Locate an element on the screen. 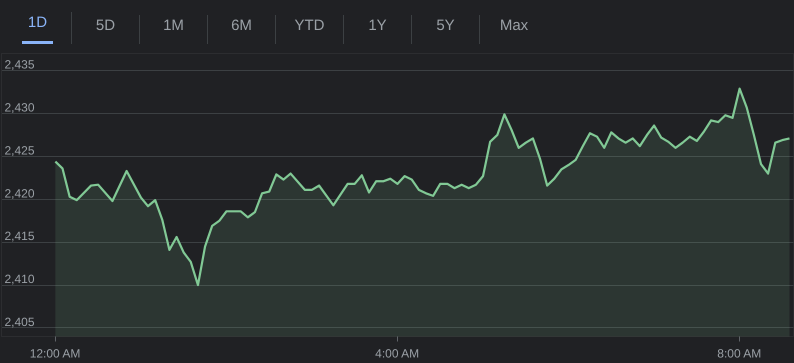 The height and width of the screenshot is (363, 794). x-tick-label: 12:00 AM is located at coordinates (55, 353).